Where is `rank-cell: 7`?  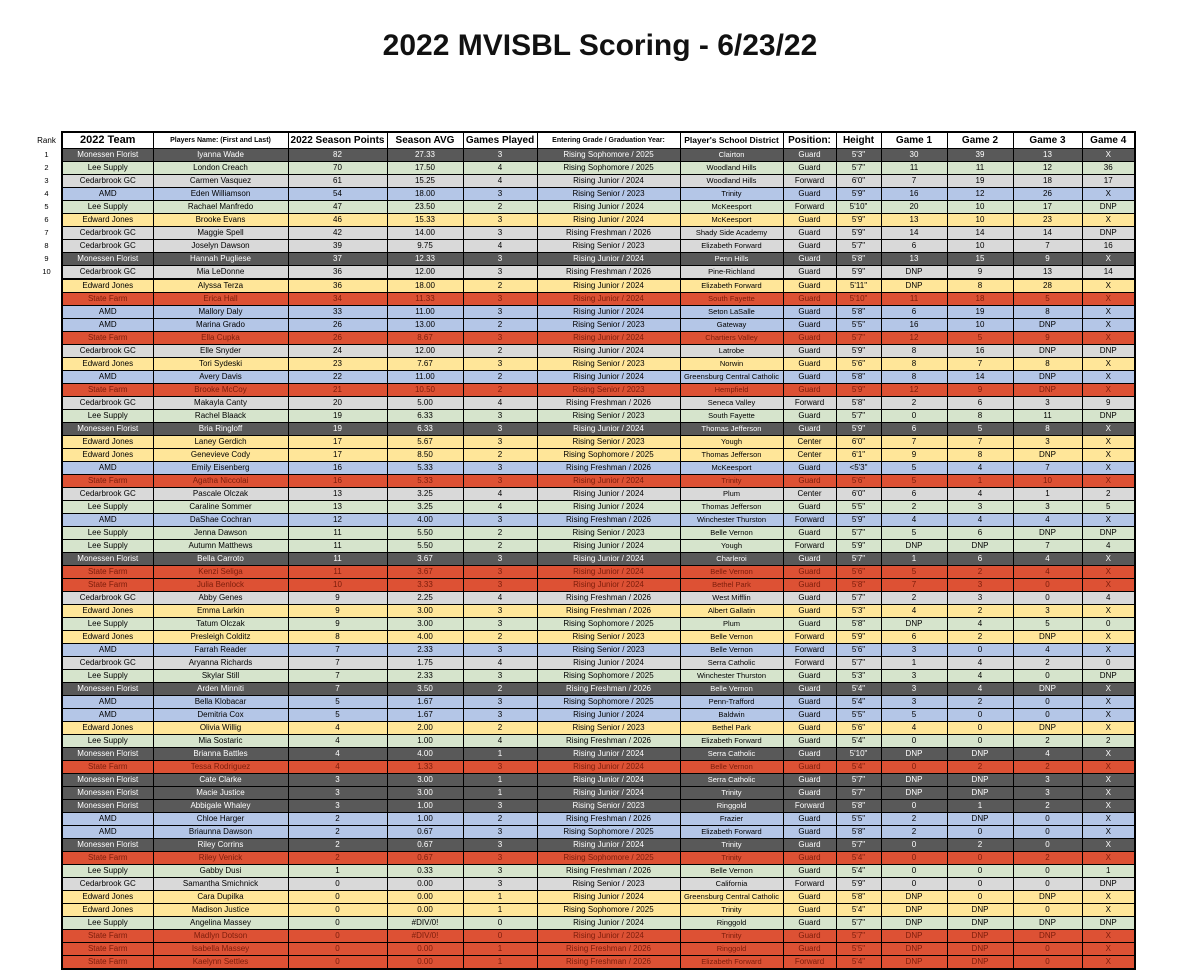 rank-cell: 7 is located at coordinates (47, 233).